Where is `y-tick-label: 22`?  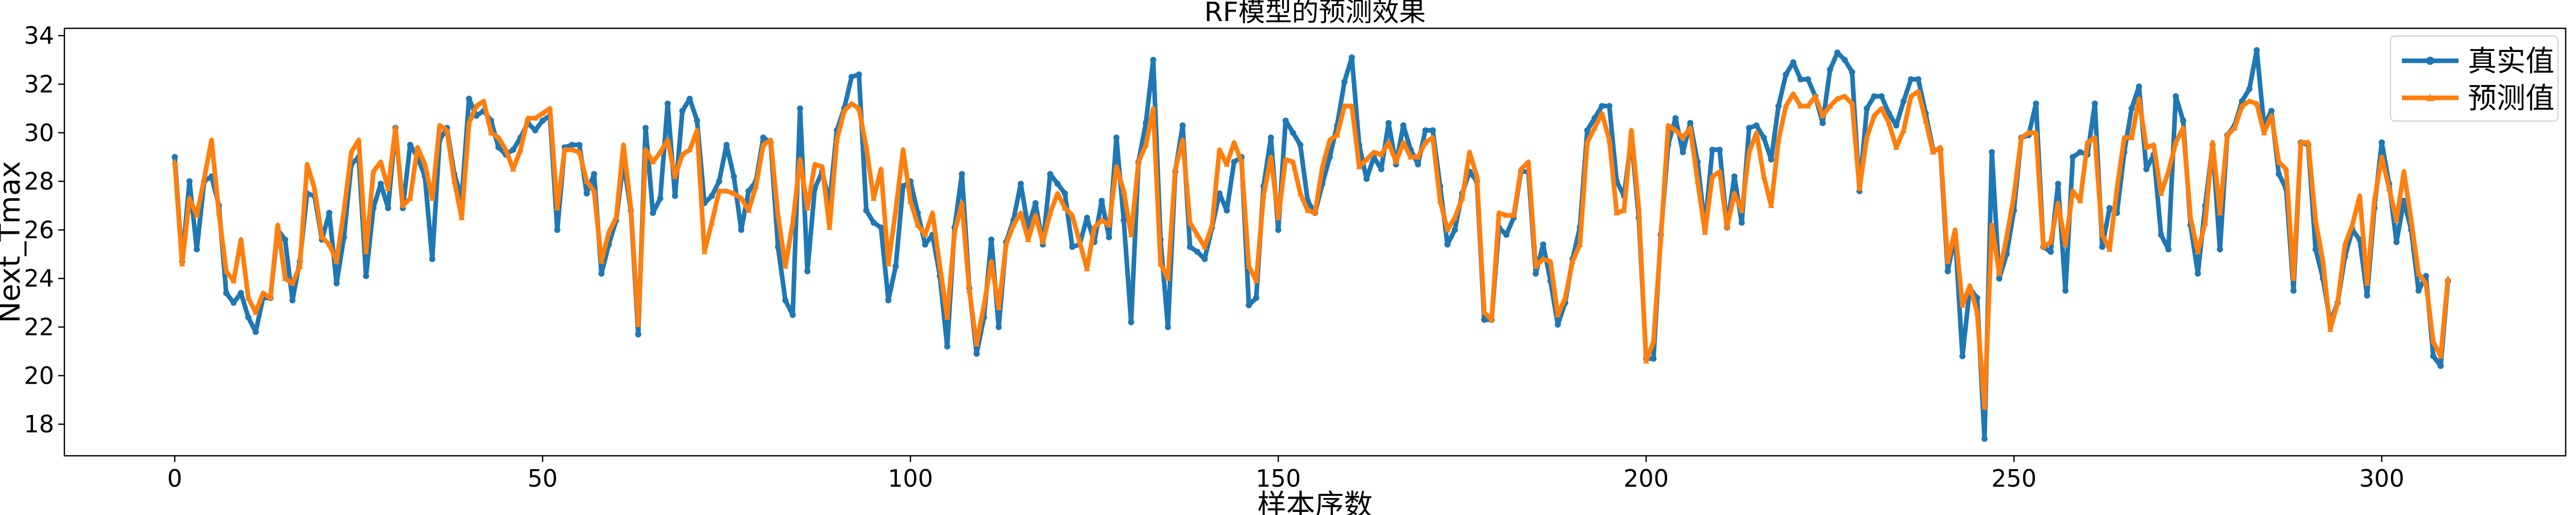 y-tick-label: 22 is located at coordinates (39, 327).